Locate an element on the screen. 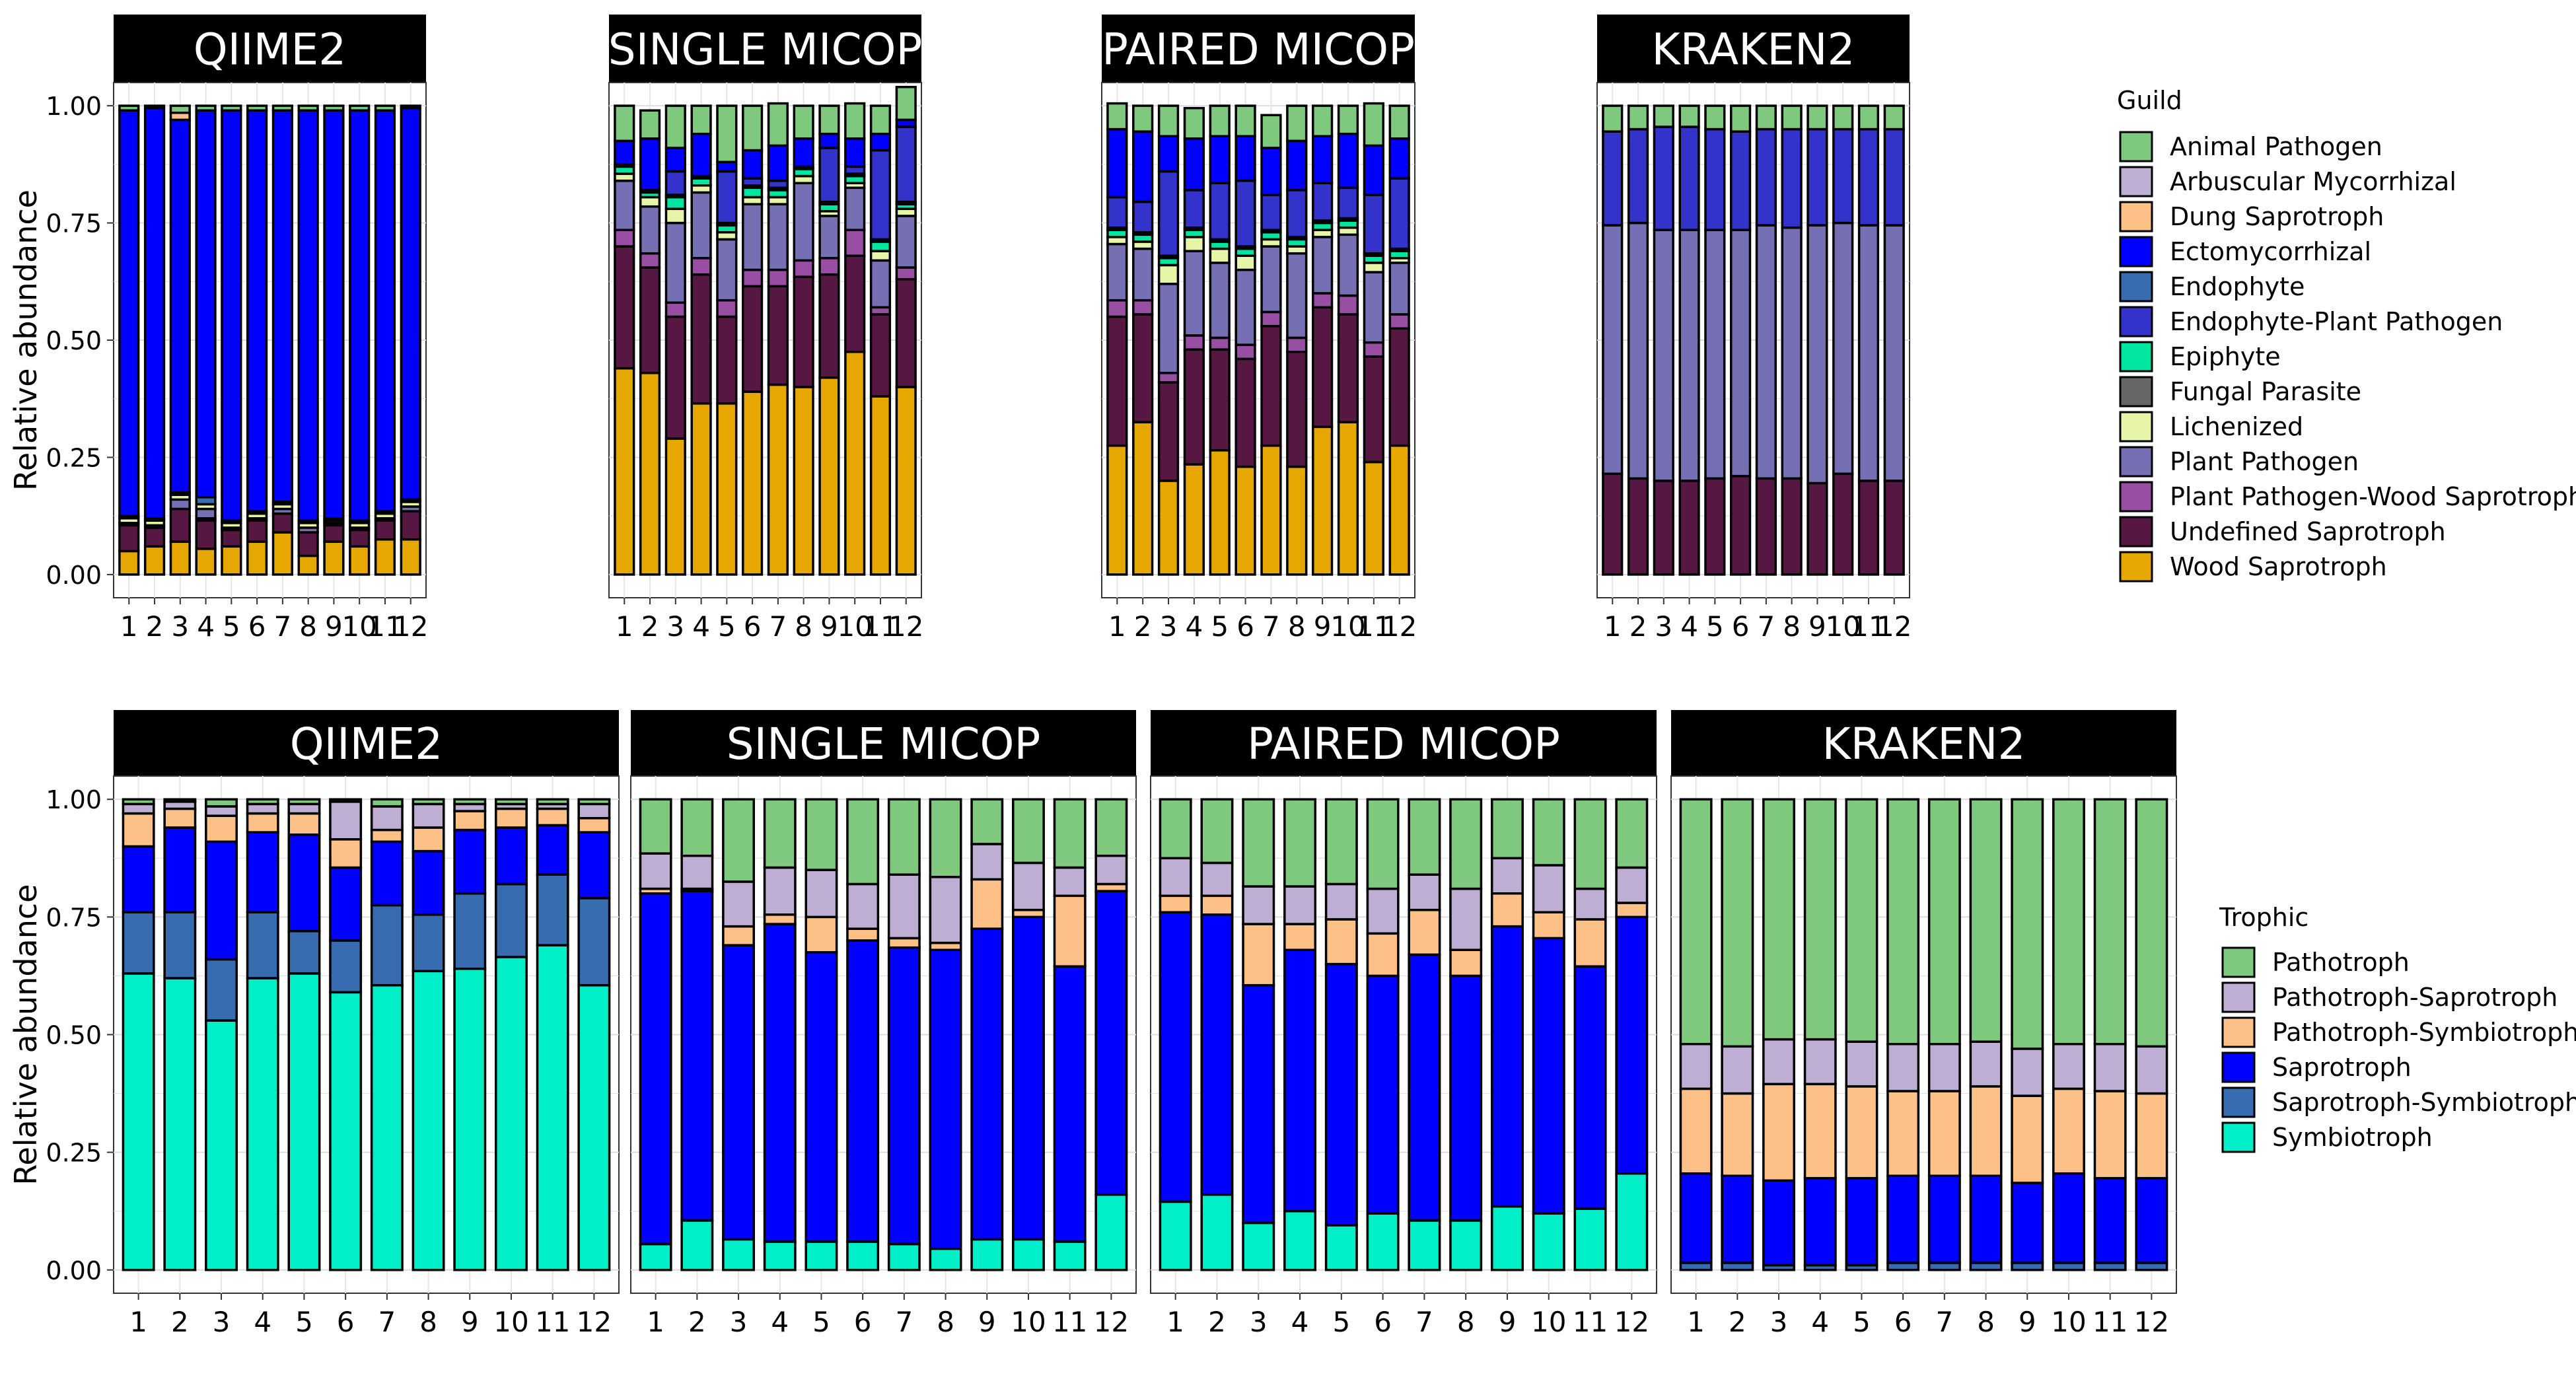 Image resolution: width=2576 pixels, height=1387 pixels. facet-title: SINGLE MICOP is located at coordinates (765, 49).